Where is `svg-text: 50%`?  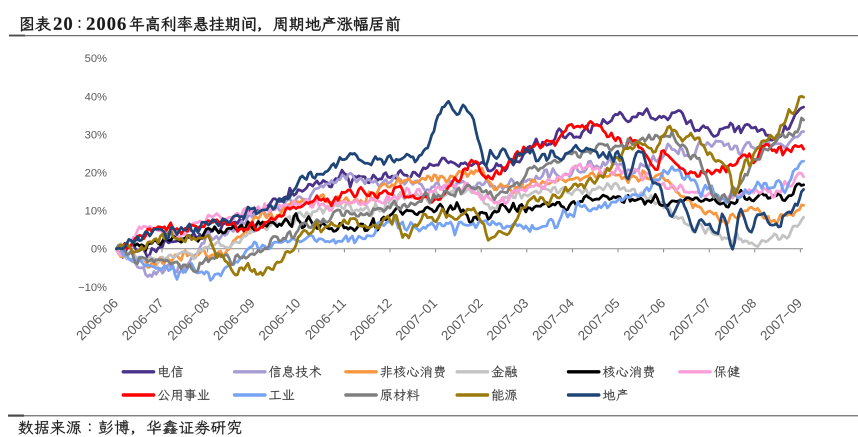
svg-text: 50% is located at coordinates (96, 59).